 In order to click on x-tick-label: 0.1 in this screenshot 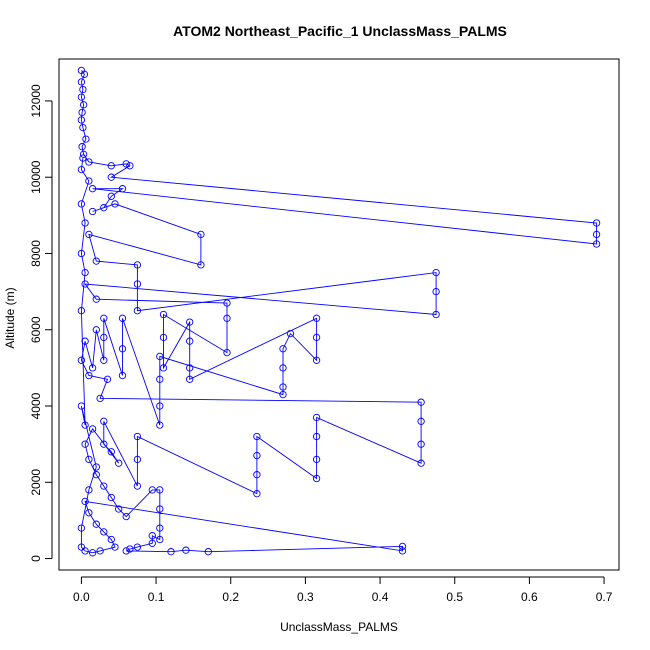, I will do `click(156, 597)`.